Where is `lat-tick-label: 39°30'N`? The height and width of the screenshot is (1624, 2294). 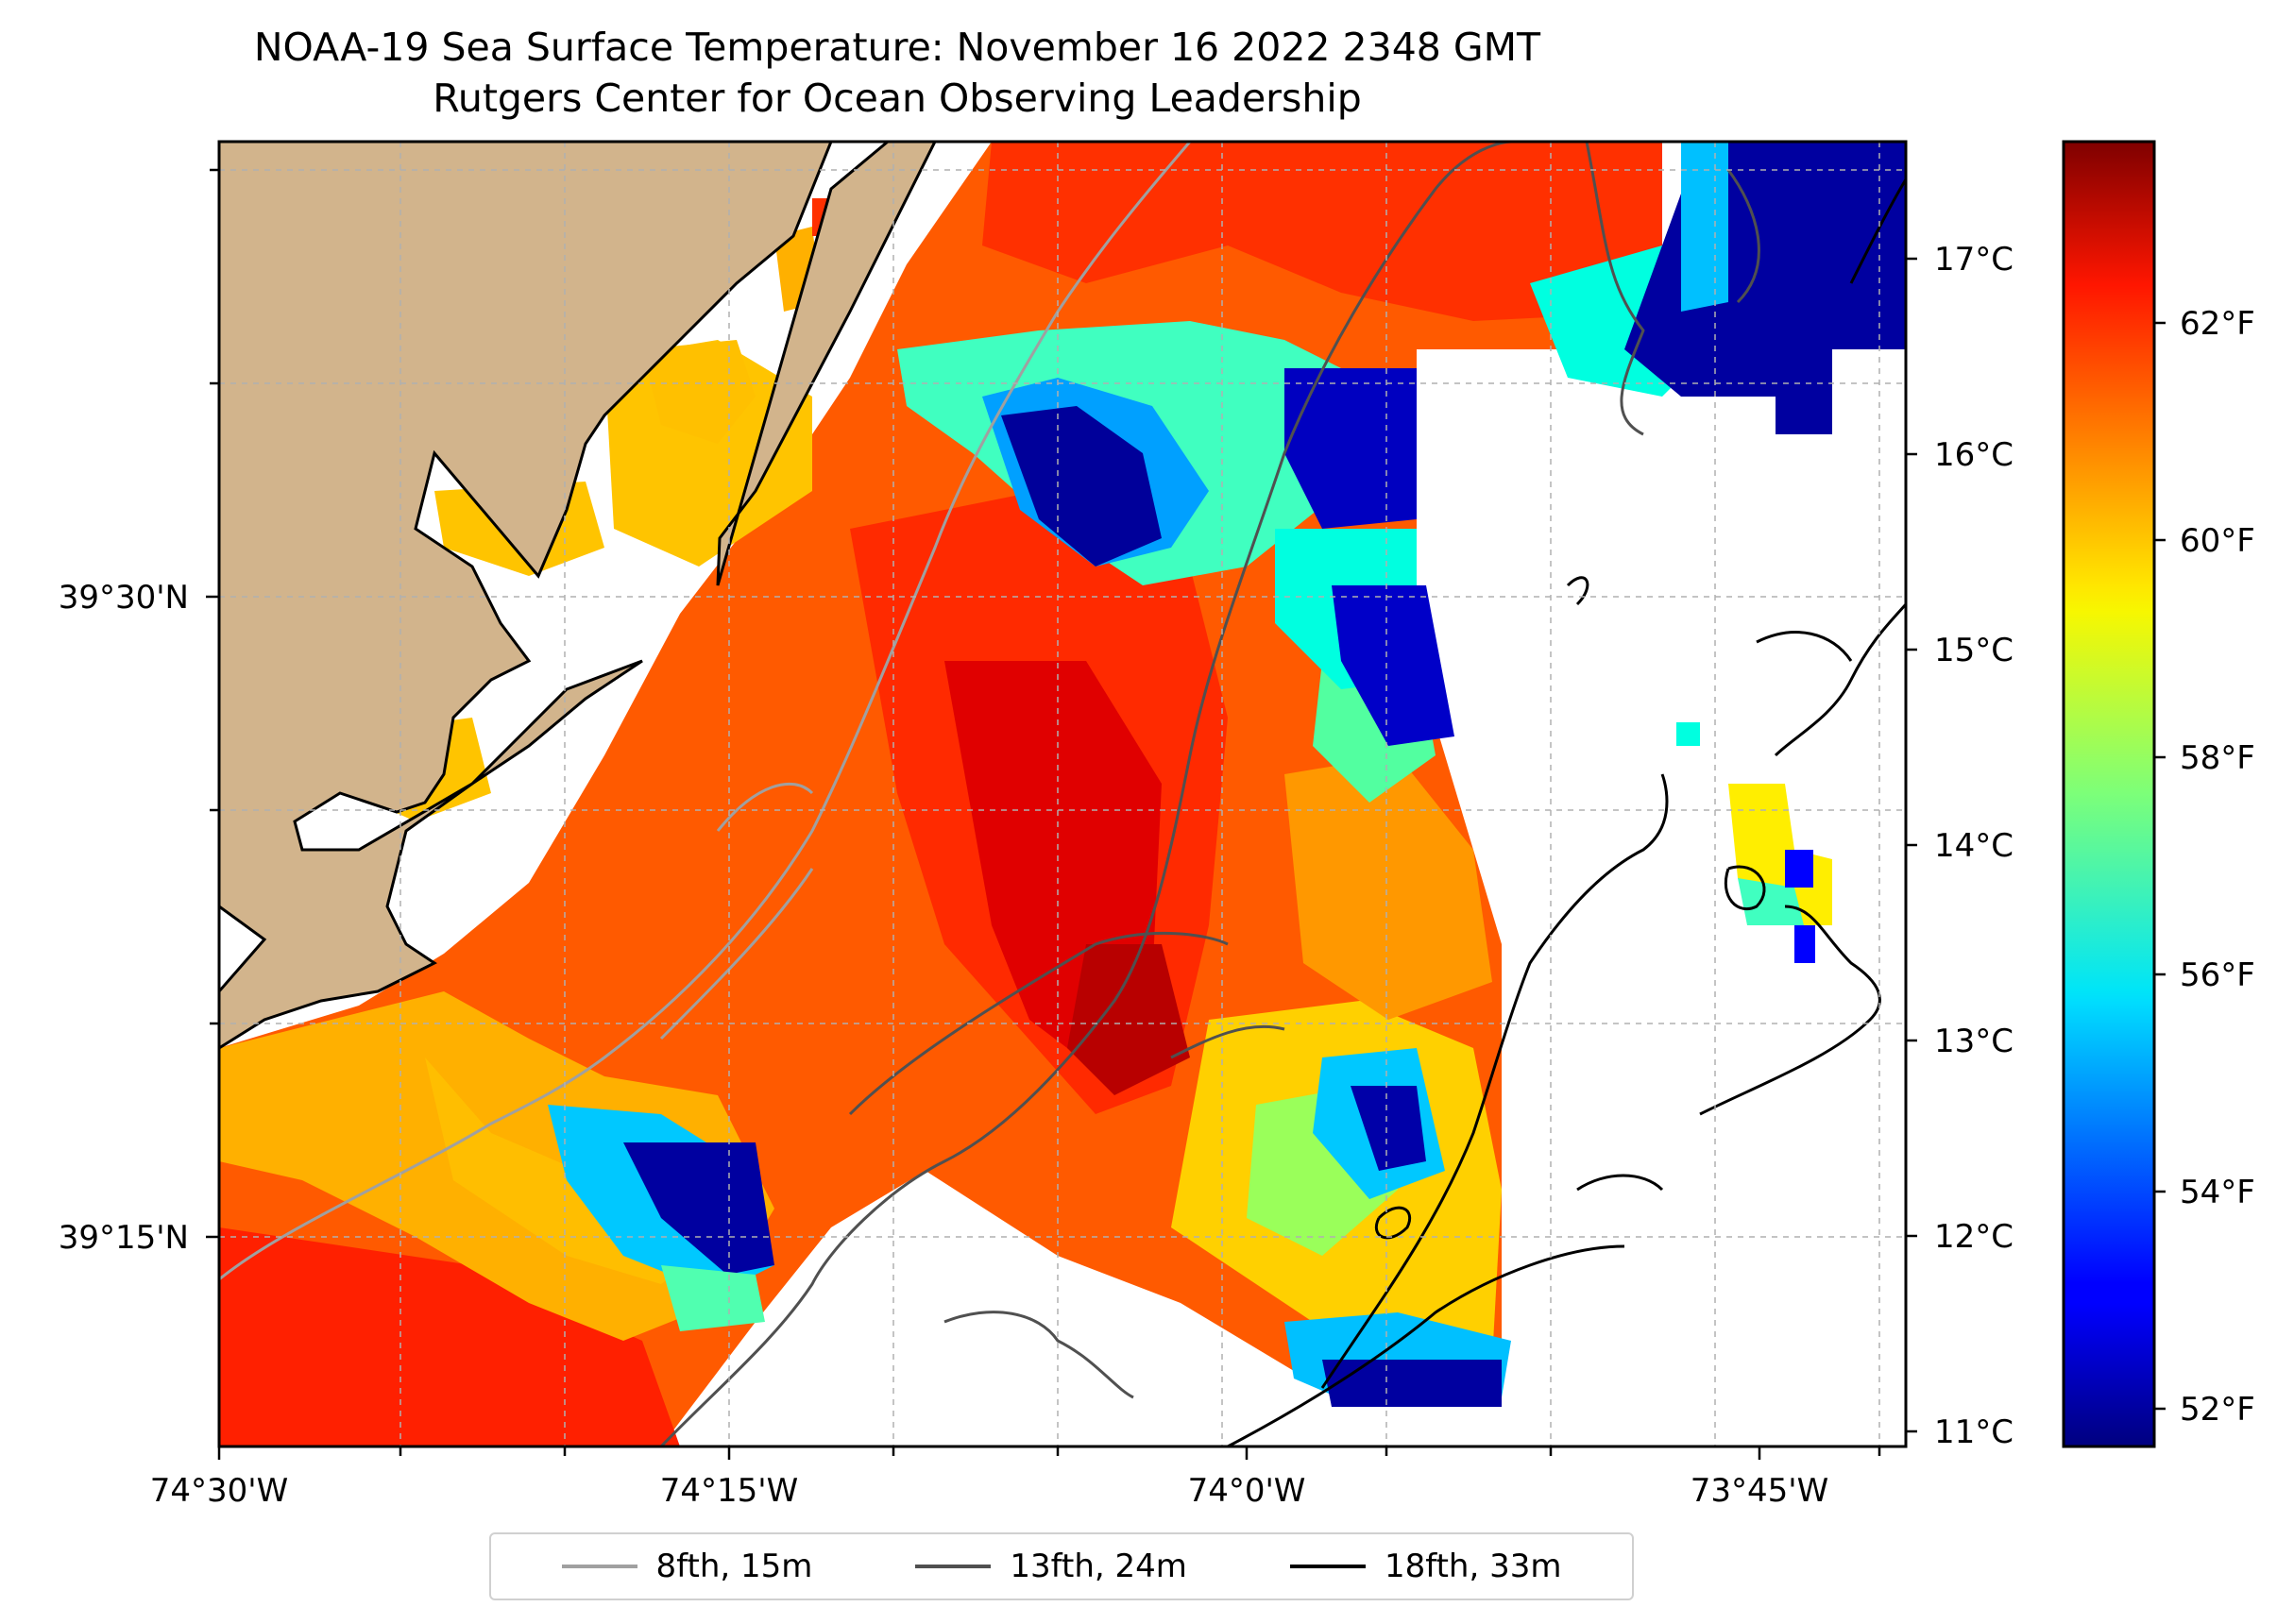 lat-tick-label: 39°30'N is located at coordinates (124, 598).